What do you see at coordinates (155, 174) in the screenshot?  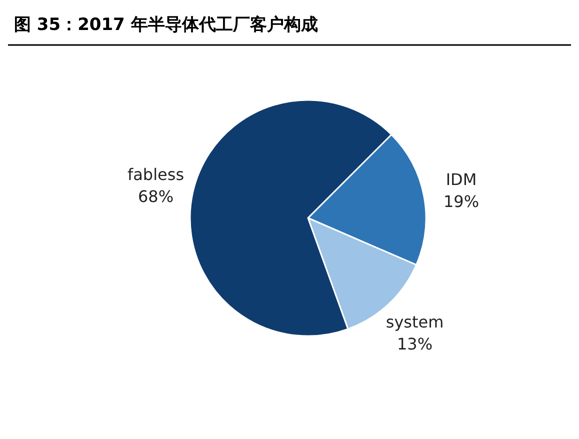 I see `slice-label: fabless` at bounding box center [155, 174].